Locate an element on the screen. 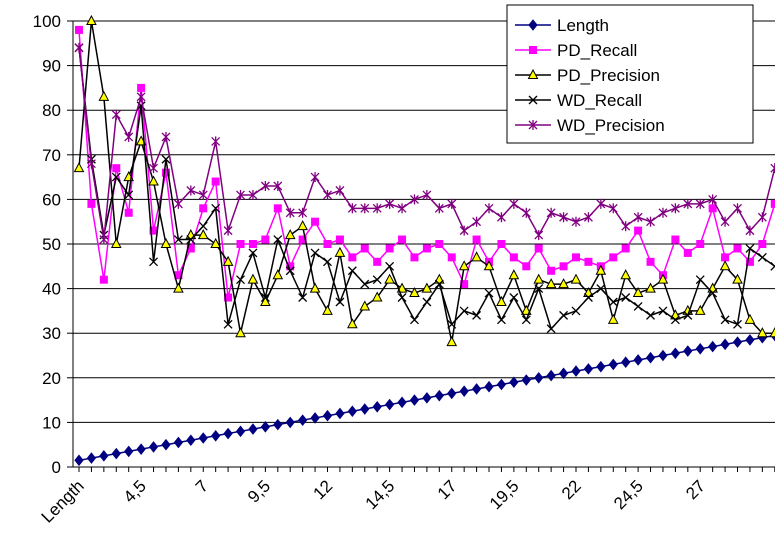  legend-label: WD_Precision is located at coordinates (611, 125).